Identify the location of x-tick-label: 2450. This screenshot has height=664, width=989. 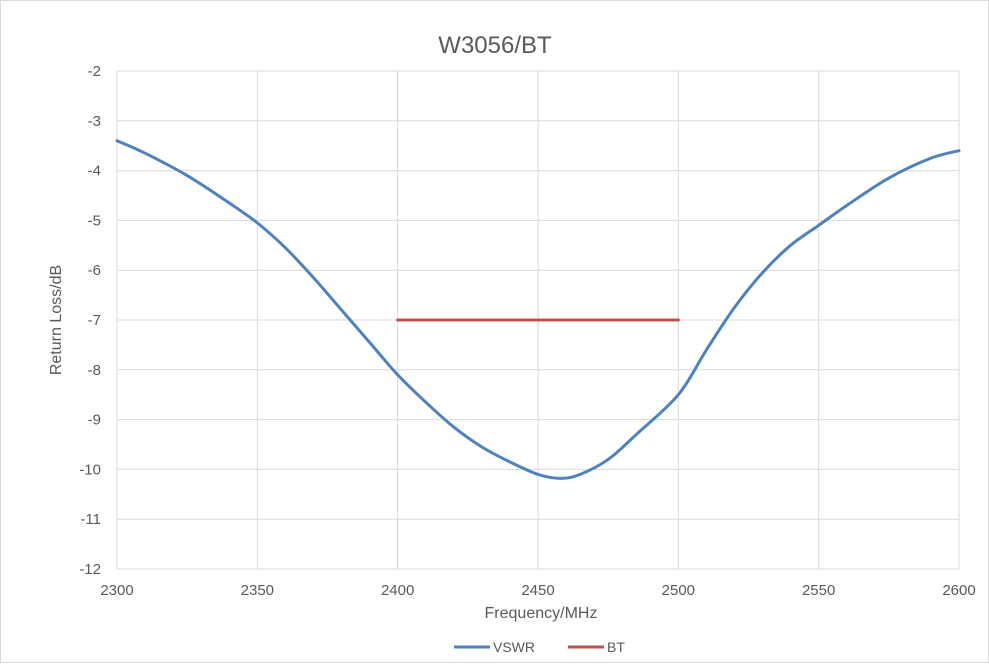
(537, 590).